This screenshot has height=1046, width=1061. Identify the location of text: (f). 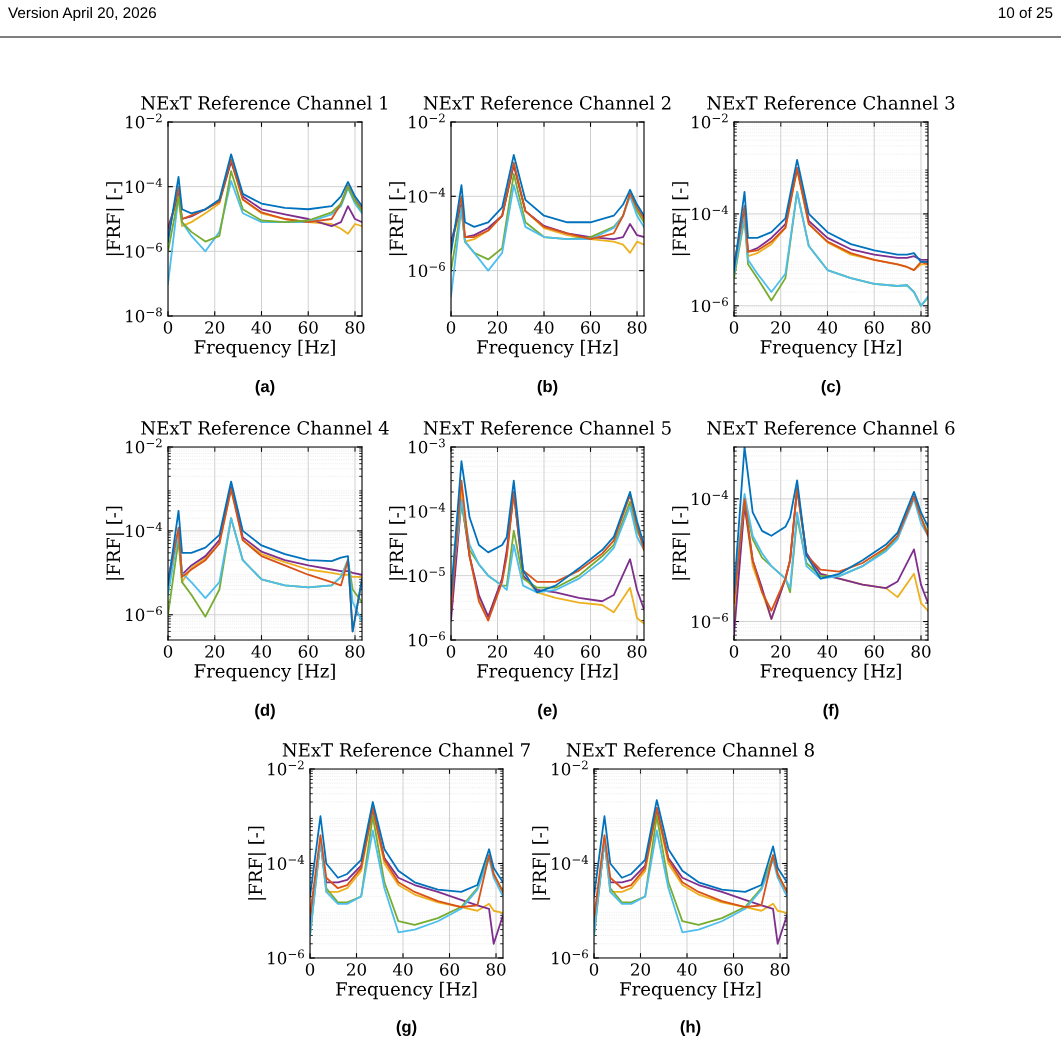
(831, 711).